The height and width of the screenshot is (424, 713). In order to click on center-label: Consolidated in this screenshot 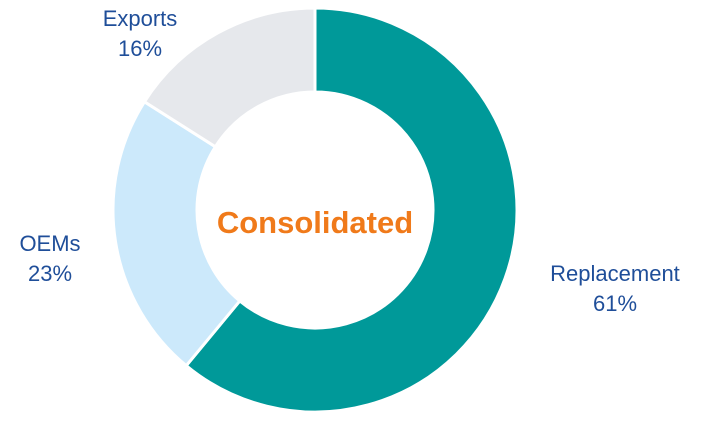, I will do `click(315, 222)`.